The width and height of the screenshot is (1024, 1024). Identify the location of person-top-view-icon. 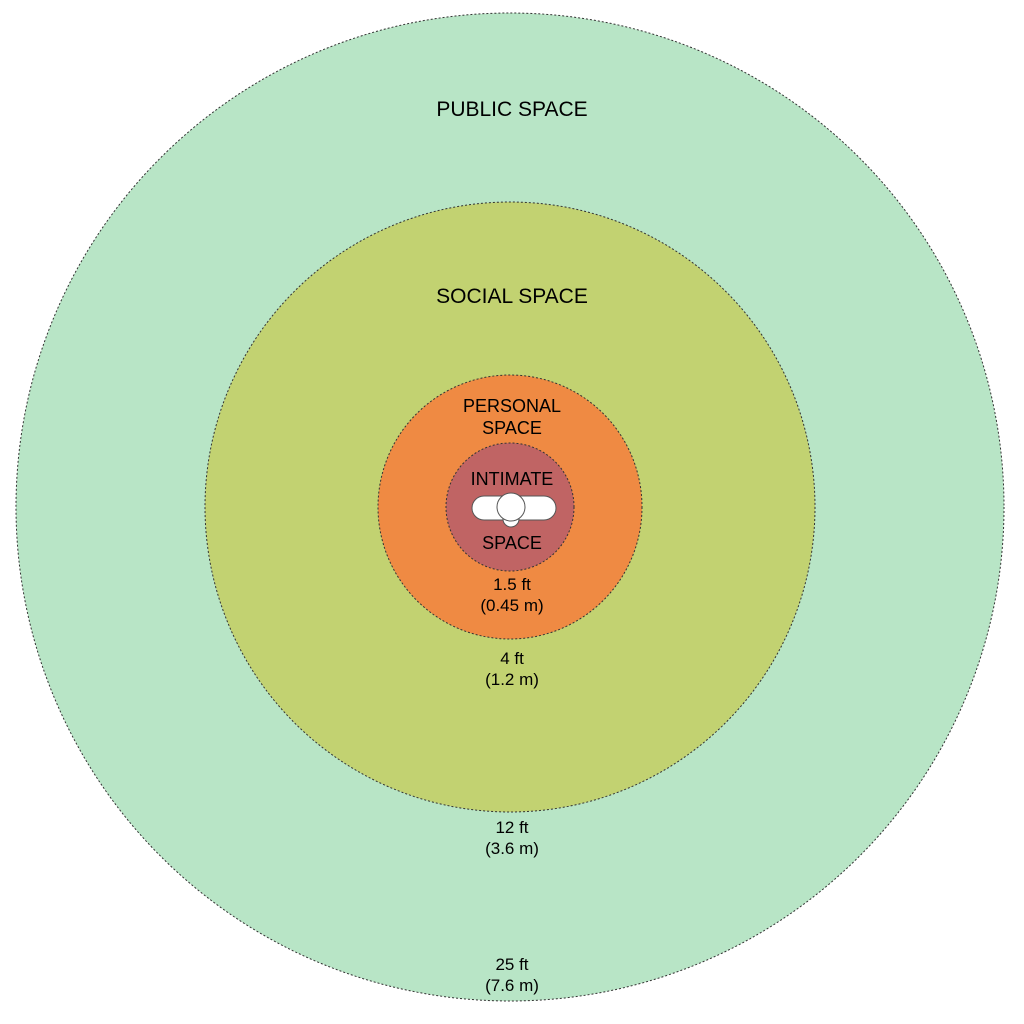
(514, 510).